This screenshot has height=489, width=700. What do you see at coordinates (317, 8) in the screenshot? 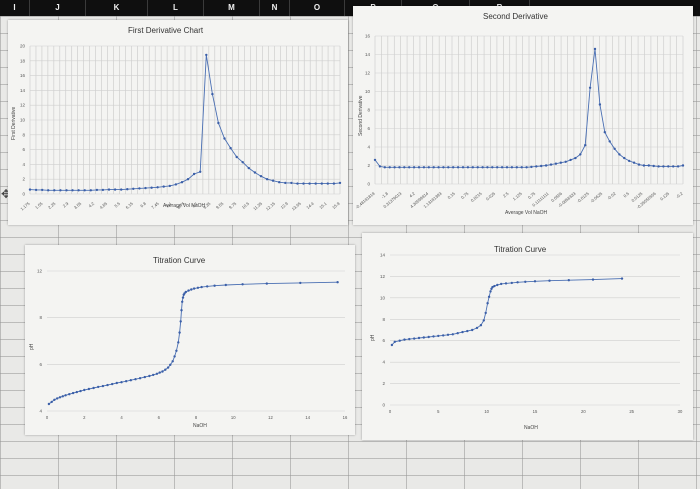
I see `column-header-o: O` at bounding box center [317, 8].